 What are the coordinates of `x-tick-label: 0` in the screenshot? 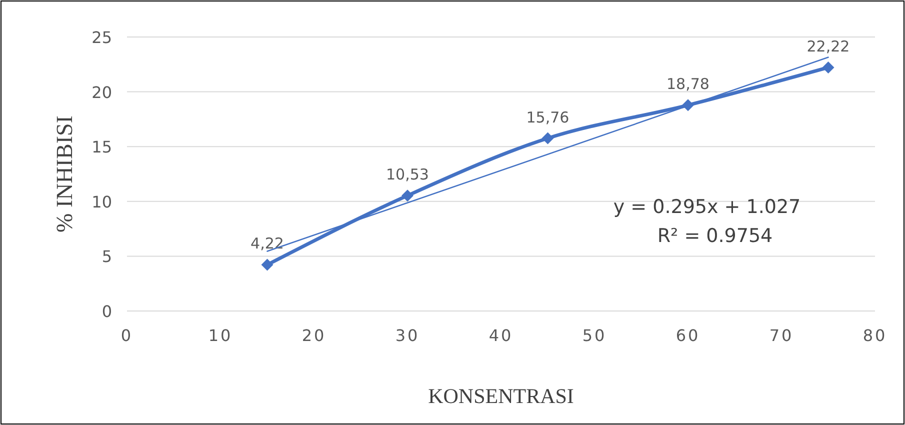 It's located at (127, 335).